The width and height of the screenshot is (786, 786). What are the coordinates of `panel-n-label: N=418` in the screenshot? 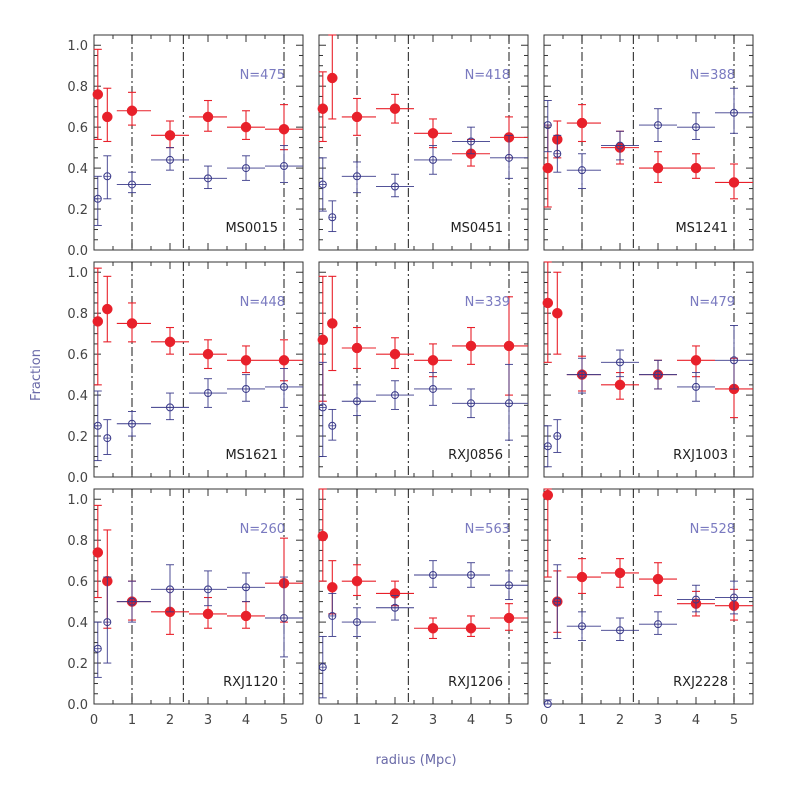 It's located at (487, 75).